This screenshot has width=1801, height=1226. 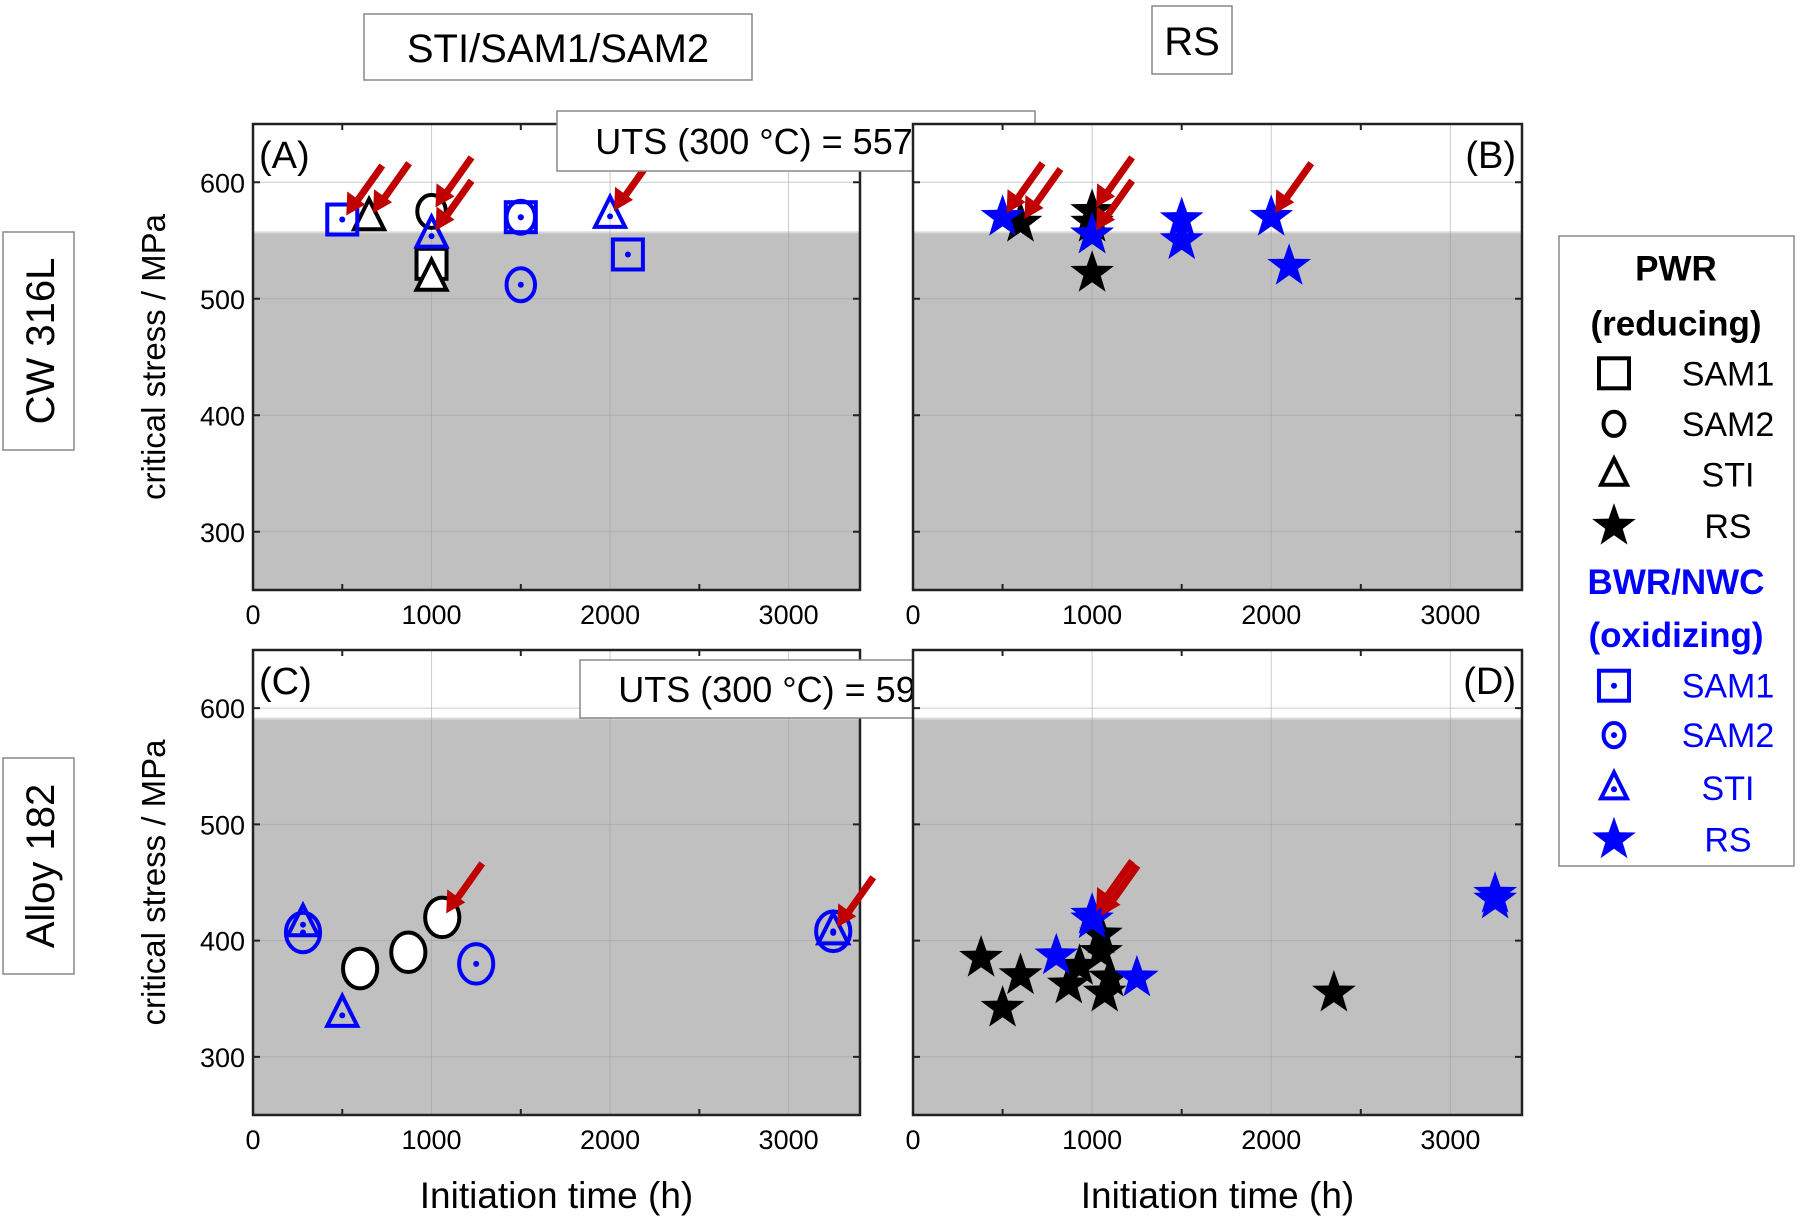 I want to click on legend-marker-circle, so click(x=1614, y=735).